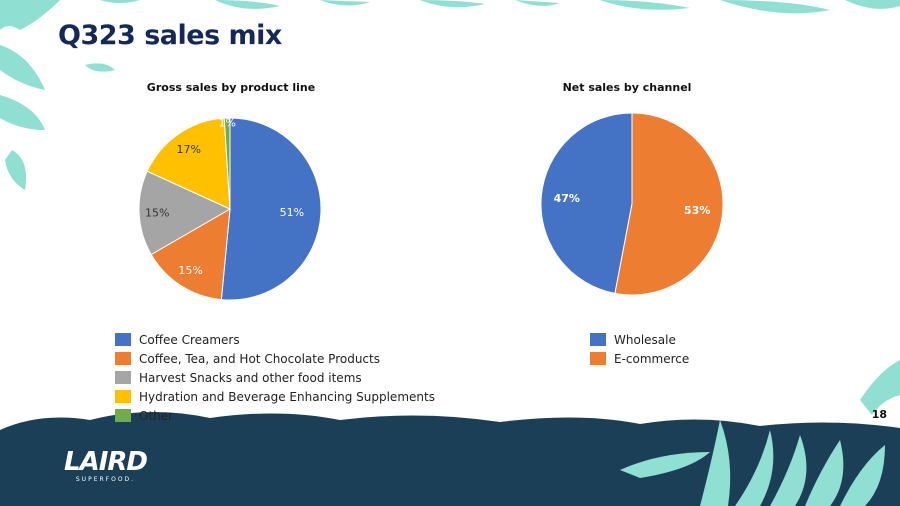 The width and height of the screenshot is (900, 506). I want to click on chart-title-net-sales: Net sales by channel, so click(627, 87).